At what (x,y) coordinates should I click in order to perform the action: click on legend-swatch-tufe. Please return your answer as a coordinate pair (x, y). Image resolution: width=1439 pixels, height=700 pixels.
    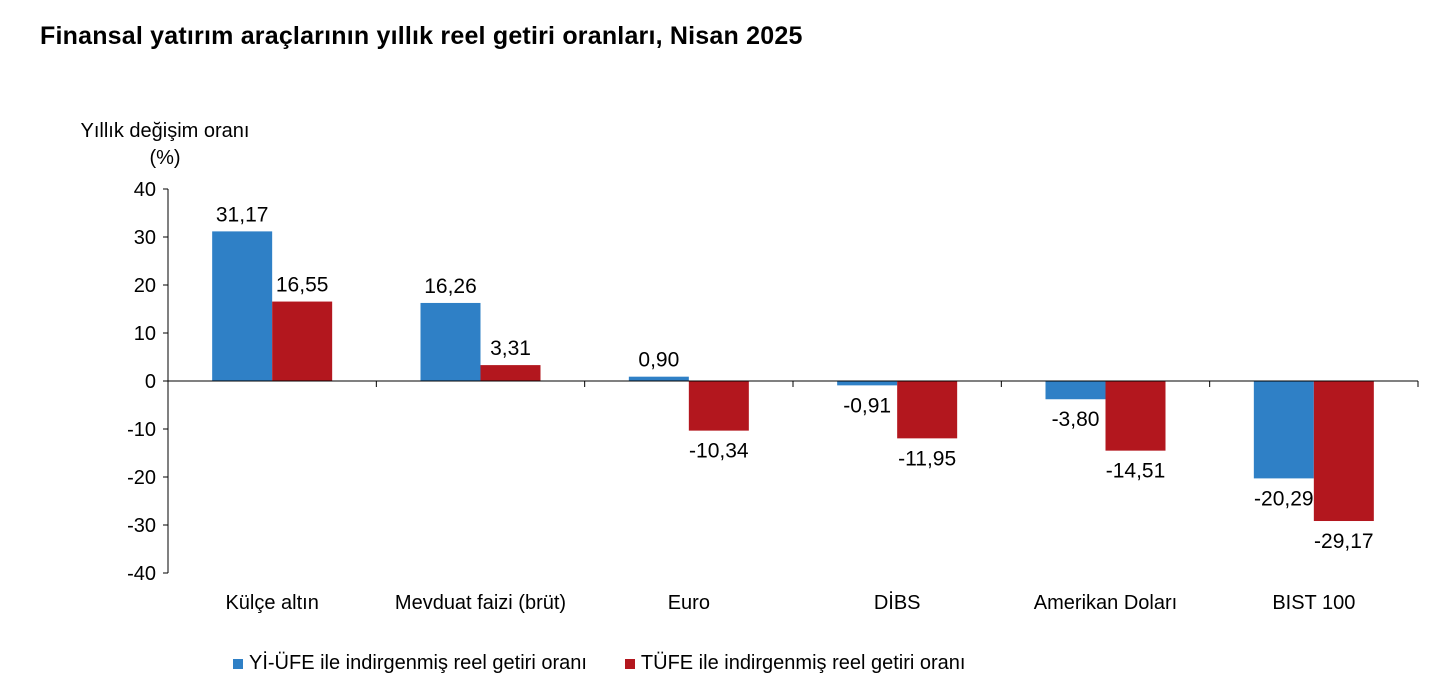
    Looking at the image, I should click on (629, 663).